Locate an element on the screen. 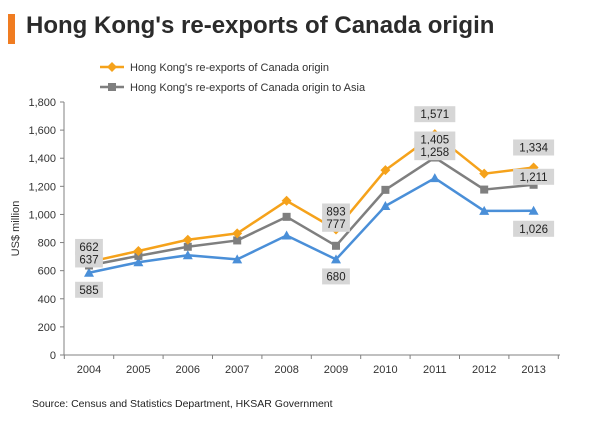 The width and height of the screenshot is (600, 427). x-tick-label: 2007 is located at coordinates (237, 370).